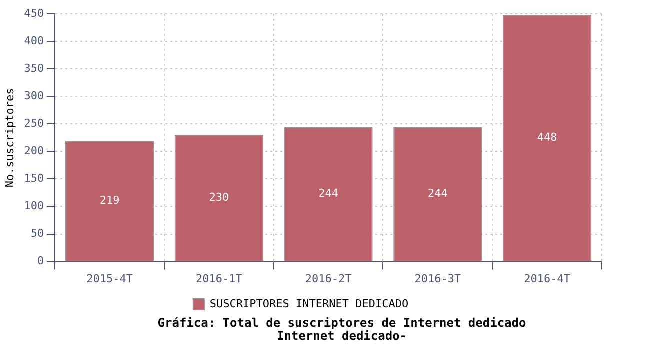  Describe the element at coordinates (309, 303) in the screenshot. I see `legend-label: SUSCRIPTORES INTERNET DEDICADO` at that location.